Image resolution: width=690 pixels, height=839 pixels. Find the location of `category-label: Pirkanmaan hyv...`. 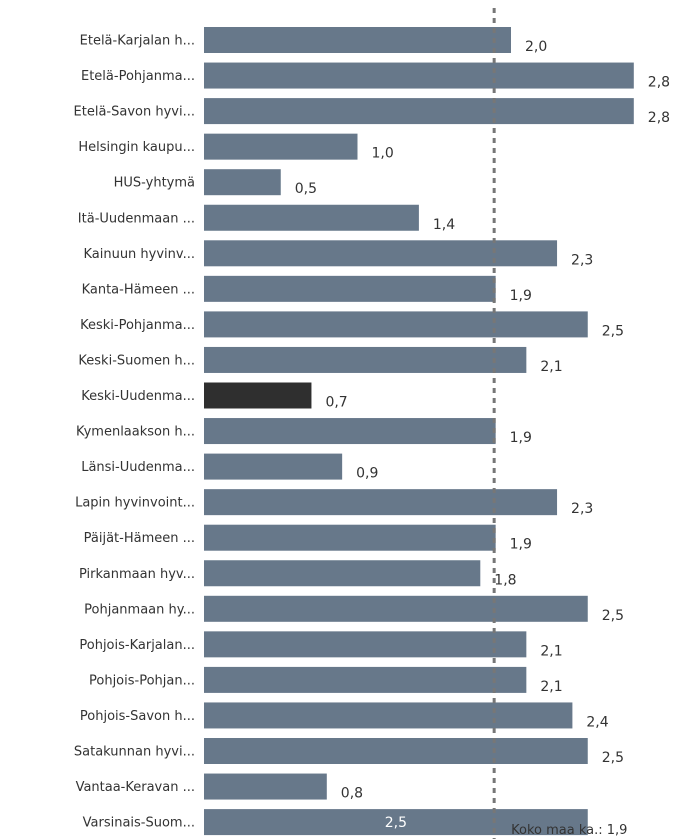

category-label: Pirkanmaan hyv... is located at coordinates (137, 574).